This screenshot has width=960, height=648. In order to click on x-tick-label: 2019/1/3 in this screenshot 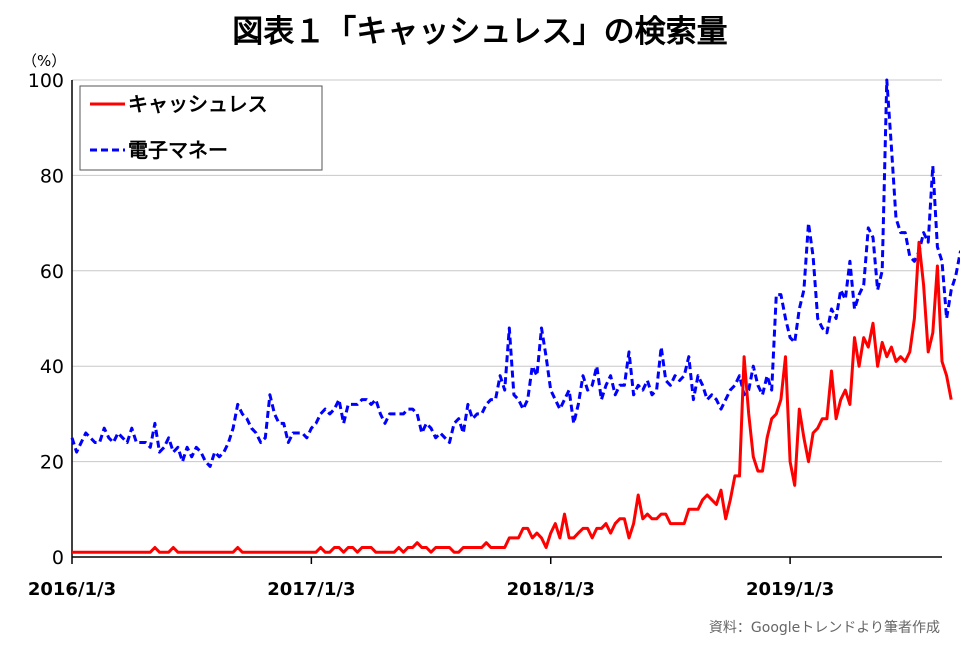, I will do `click(790, 589)`.